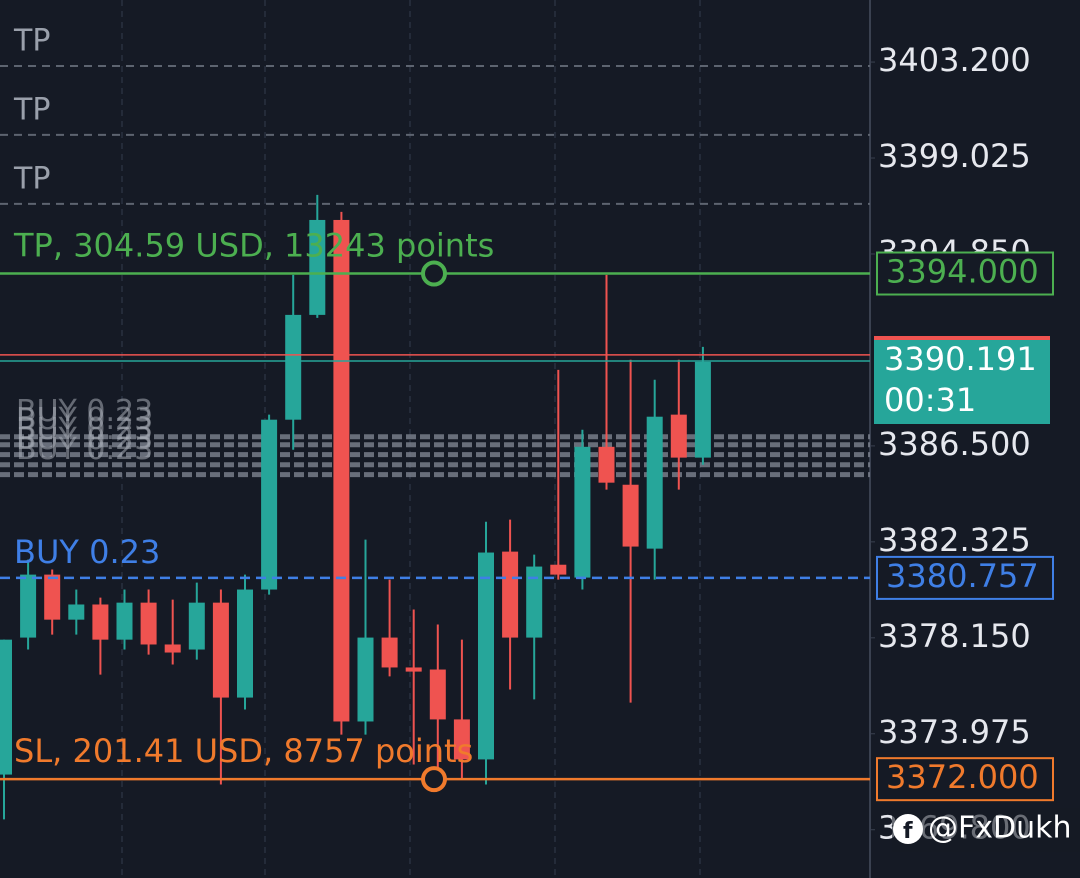 This screenshot has height=878, width=1080. Describe the element at coordinates (954, 636) in the screenshot. I see `y-tick-label: 3378.150` at that location.